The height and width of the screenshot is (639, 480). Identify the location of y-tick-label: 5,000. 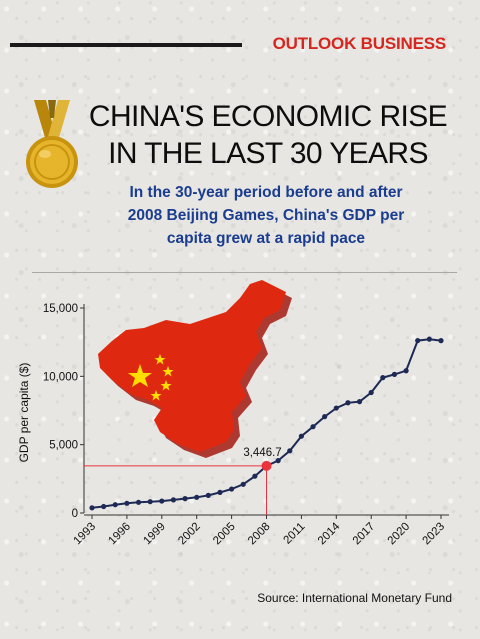
(63, 446).